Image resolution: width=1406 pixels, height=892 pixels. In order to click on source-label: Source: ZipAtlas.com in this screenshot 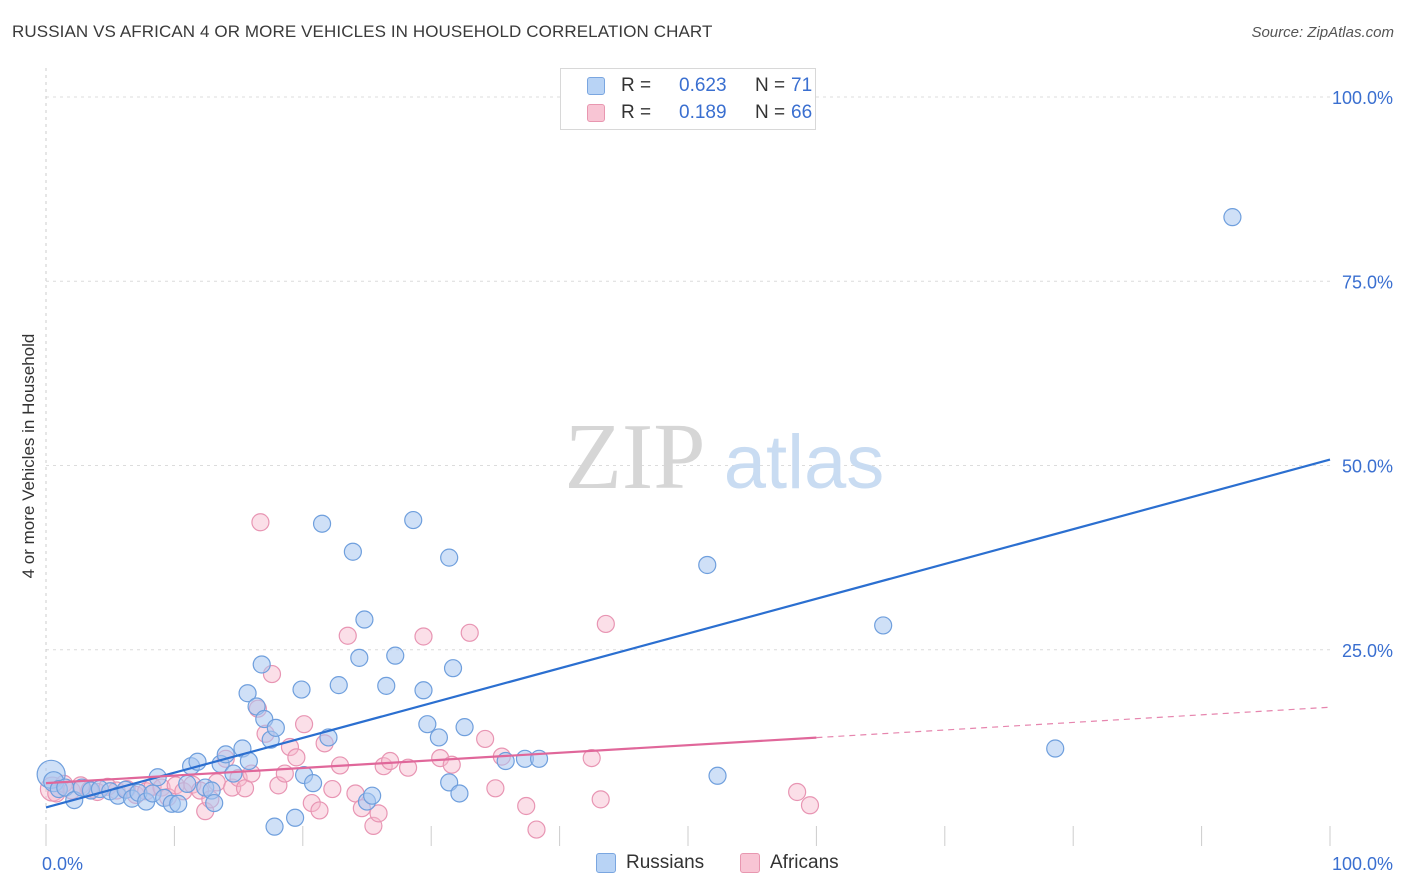, I will do `click(1322, 32)`.